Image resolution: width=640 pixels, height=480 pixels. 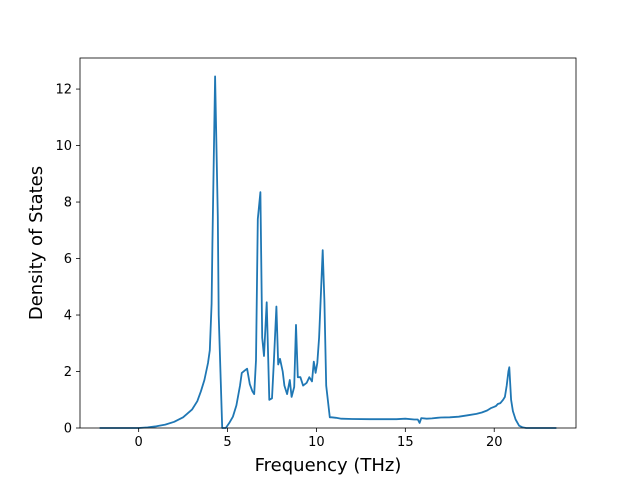 What do you see at coordinates (68, 259) in the screenshot?
I see `y-tick-label: 6` at bounding box center [68, 259].